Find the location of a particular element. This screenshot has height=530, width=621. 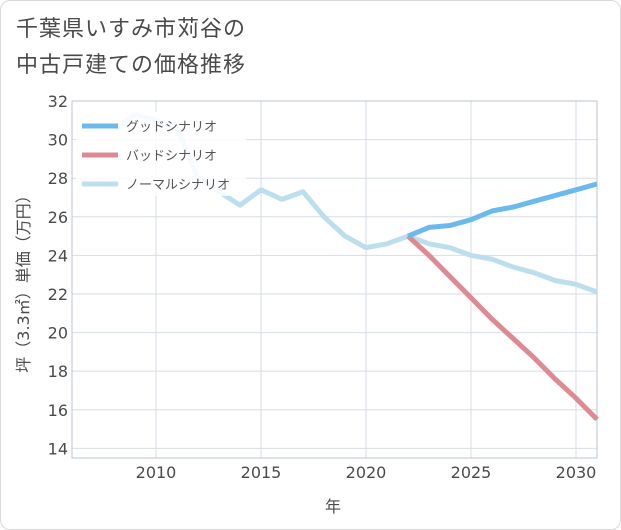

x-tick-label: 2020 is located at coordinates (366, 472).